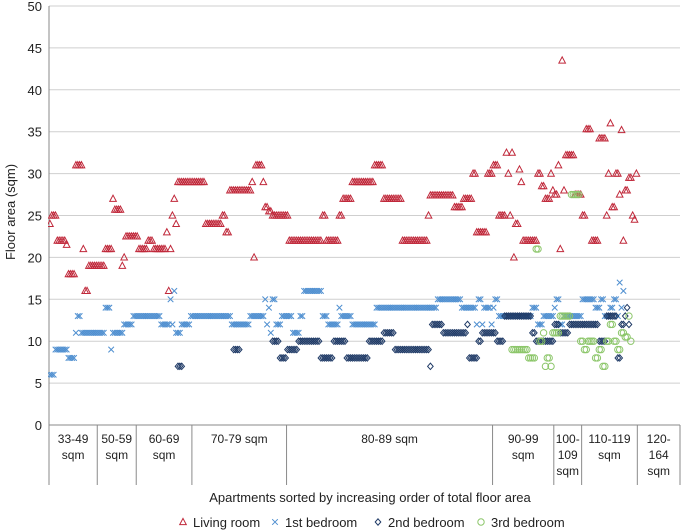 Image resolution: width=685 pixels, height=532 pixels. What do you see at coordinates (116, 447) in the screenshot?
I see `x-group-label: 50-59 sqm` at bounding box center [116, 447].